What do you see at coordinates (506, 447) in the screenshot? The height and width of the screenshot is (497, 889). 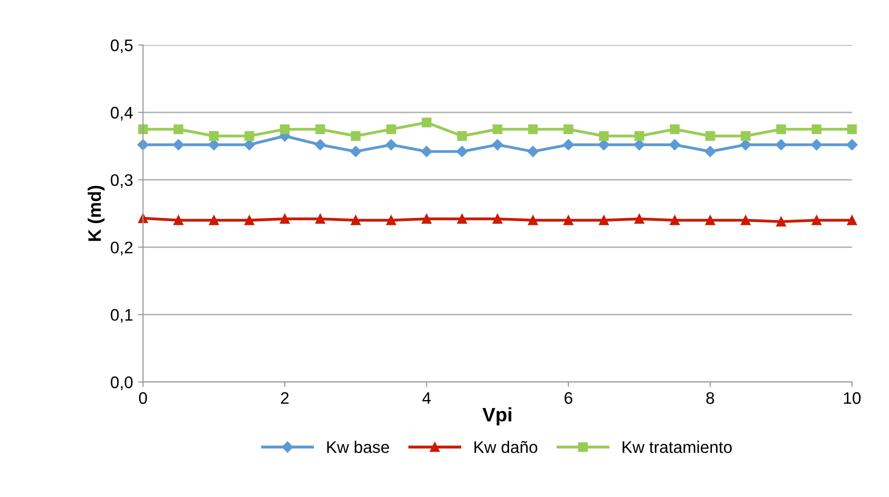 I see `legend-label: Kw daño` at bounding box center [506, 447].